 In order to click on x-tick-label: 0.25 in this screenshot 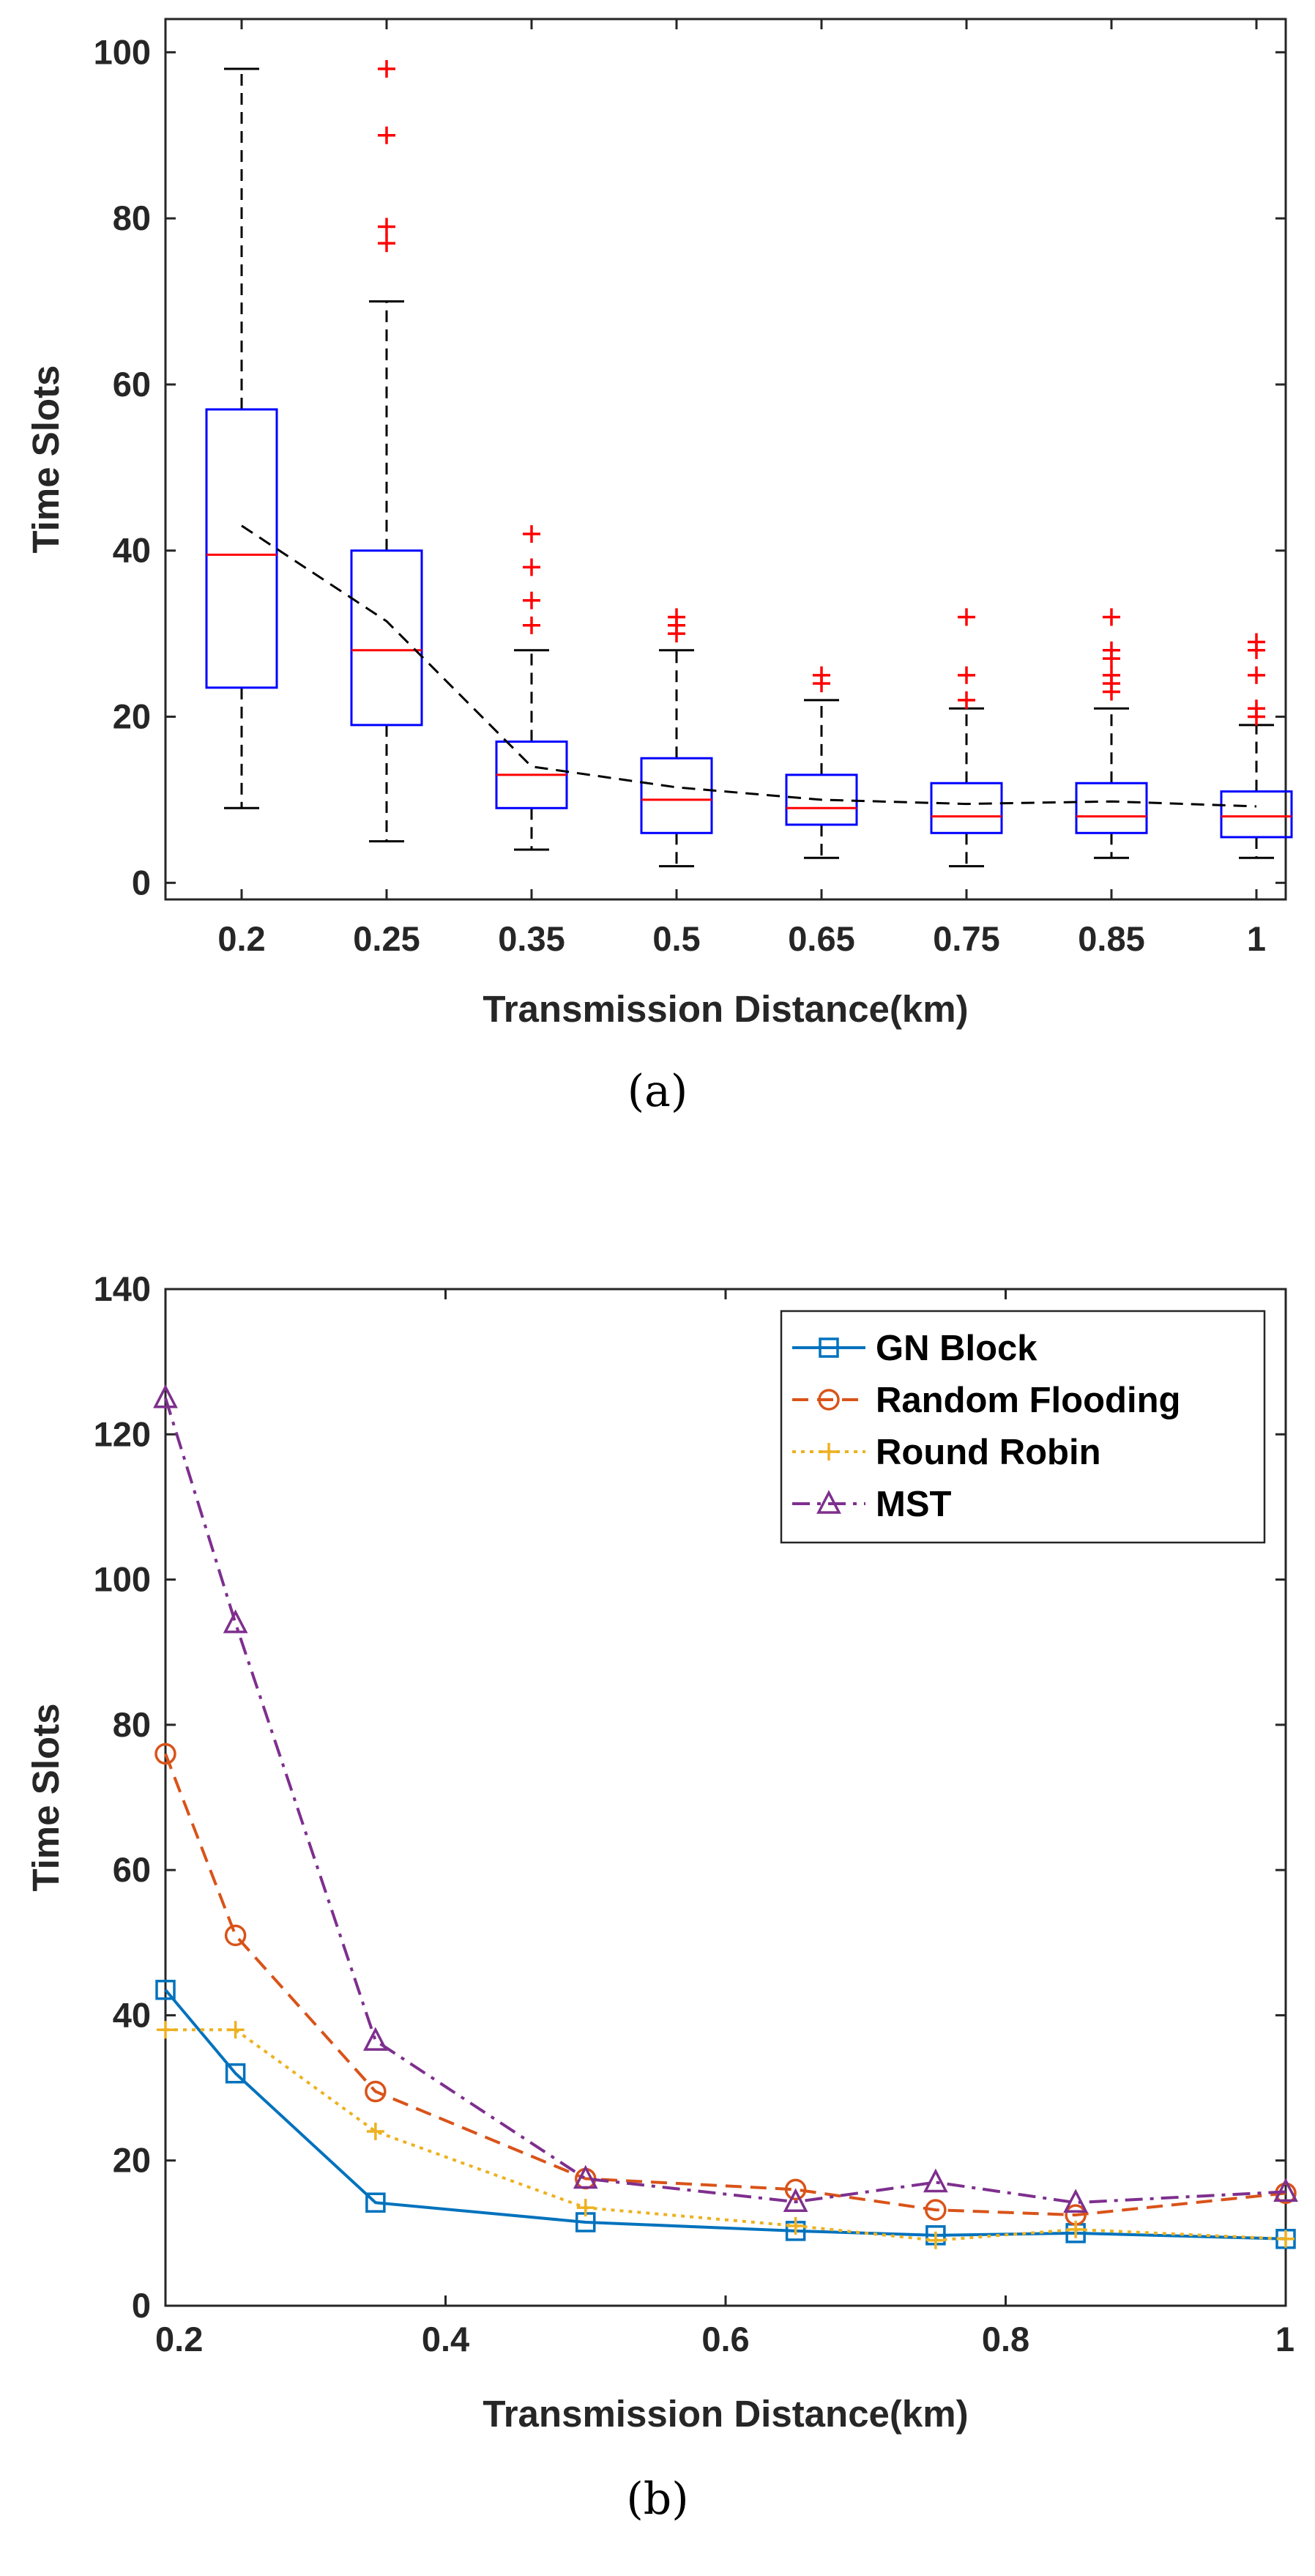, I will do `click(386, 938)`.